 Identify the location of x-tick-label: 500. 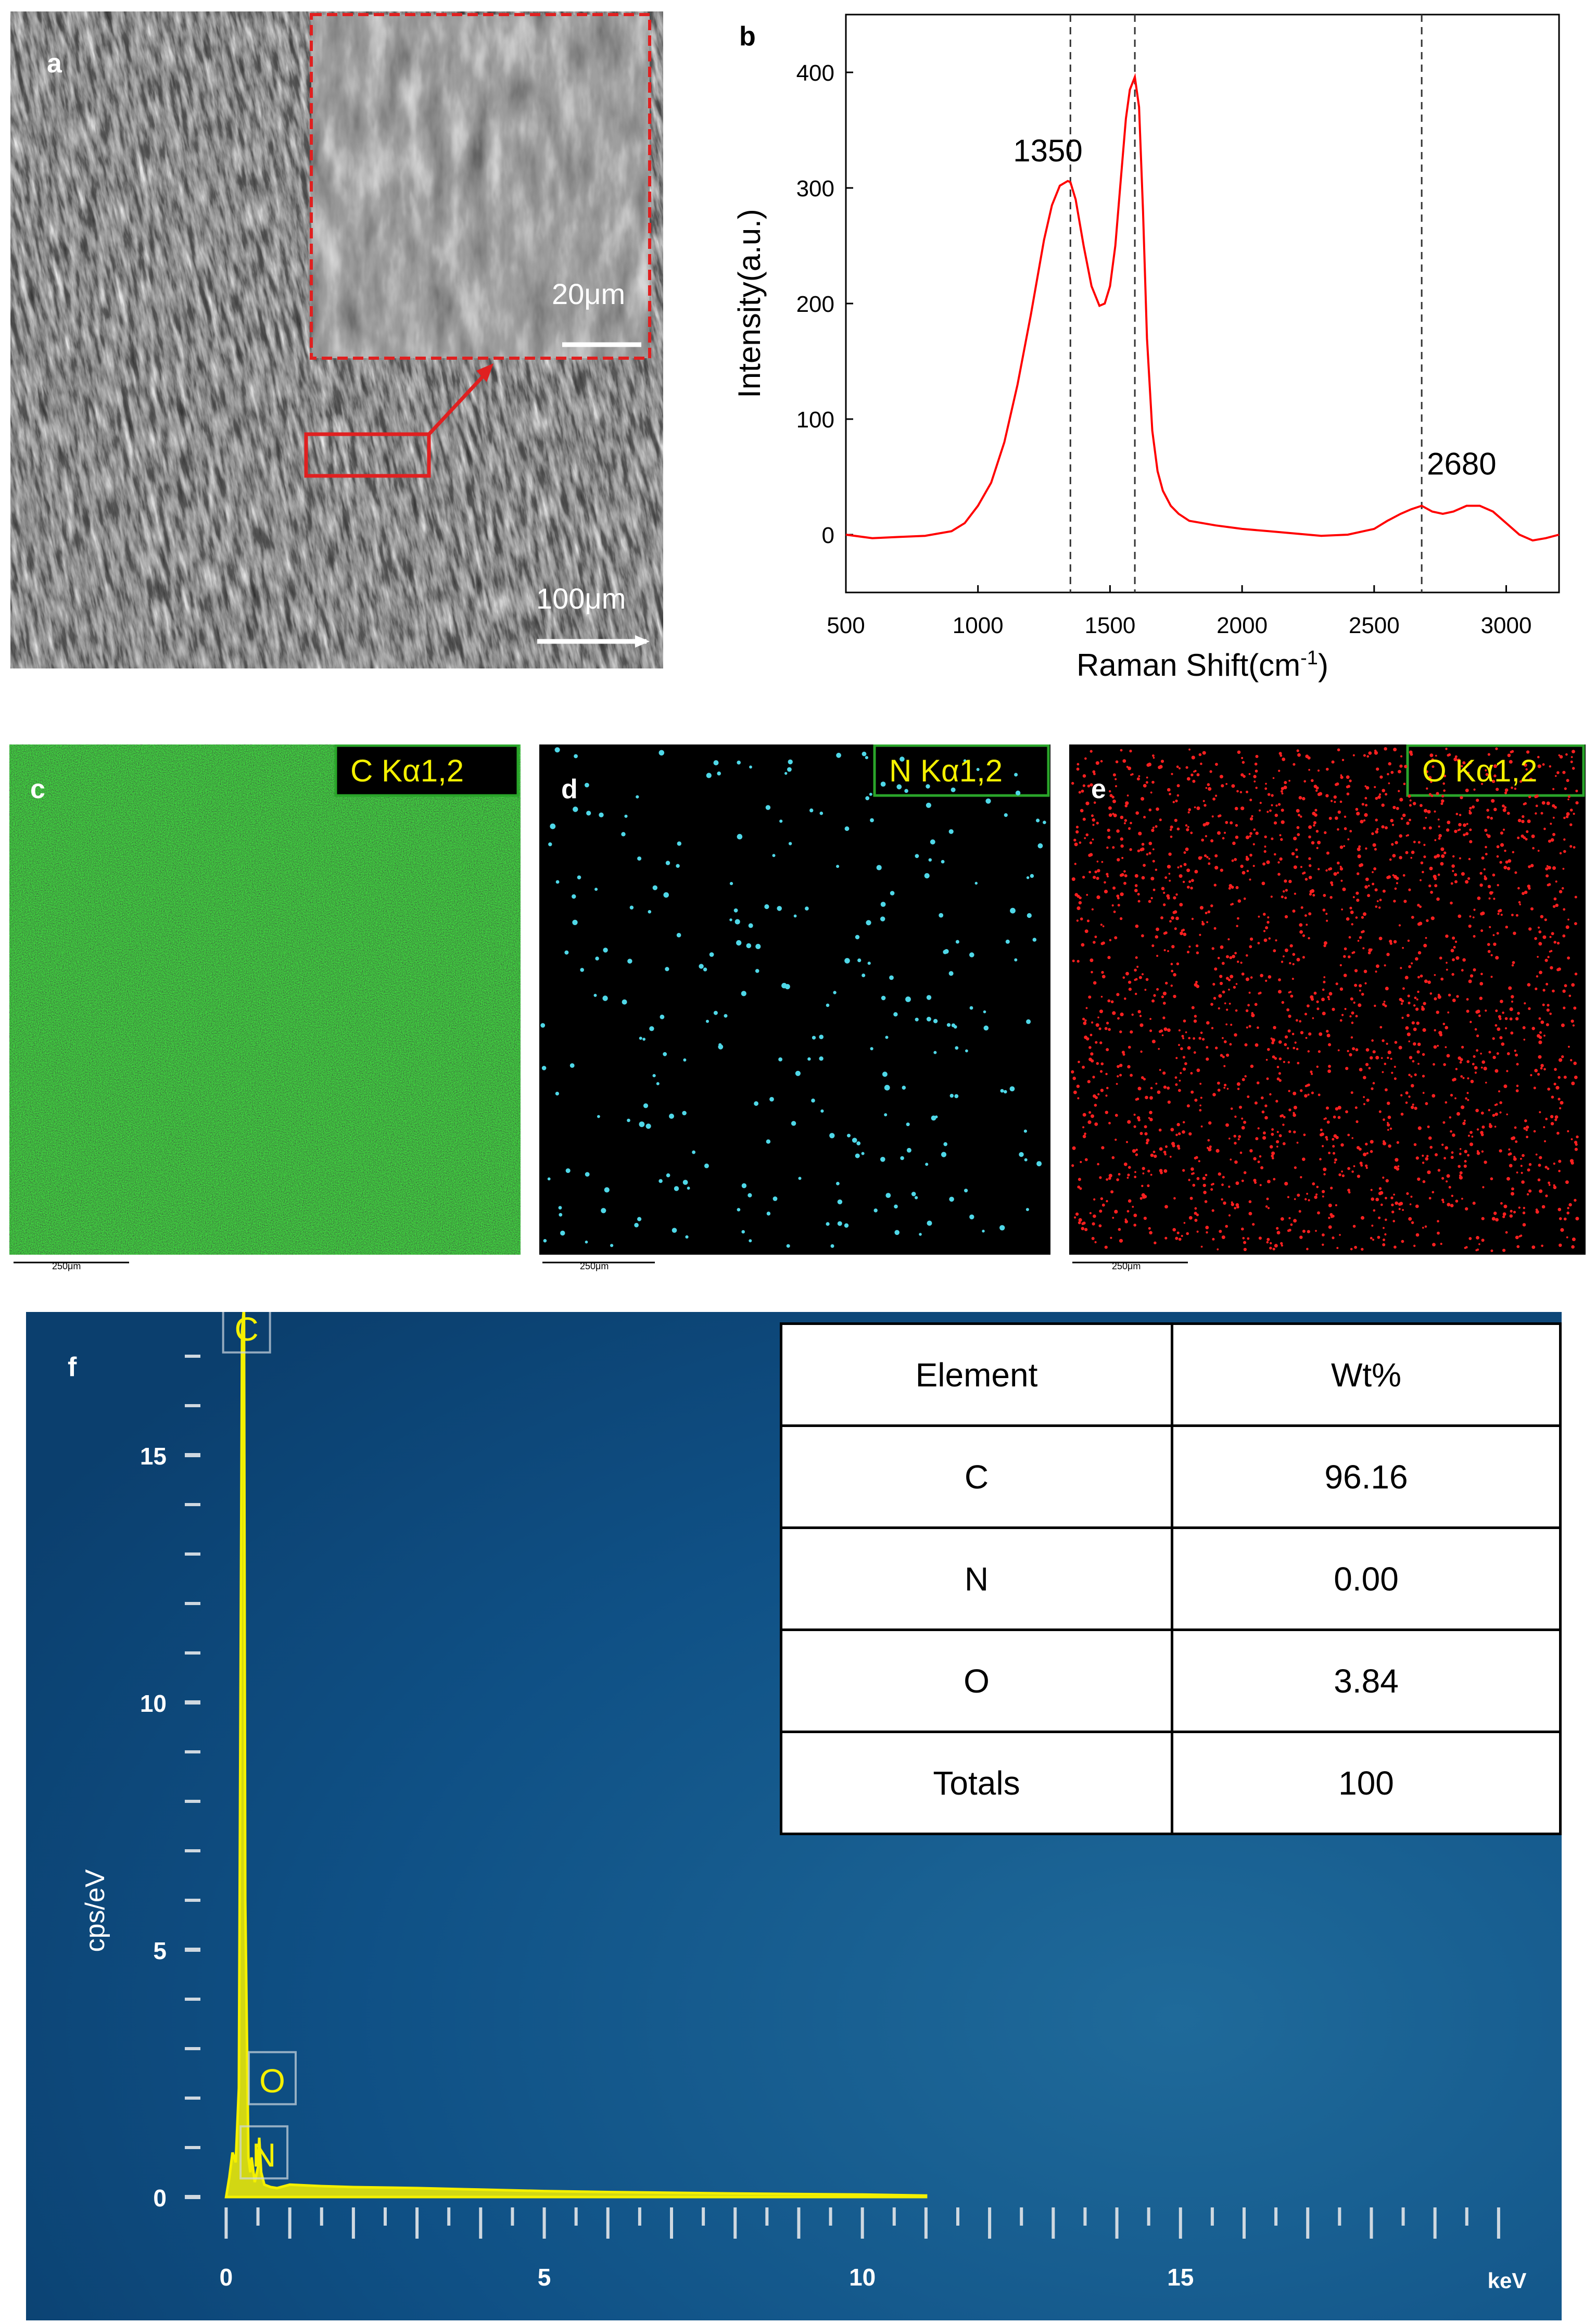
(846, 625).